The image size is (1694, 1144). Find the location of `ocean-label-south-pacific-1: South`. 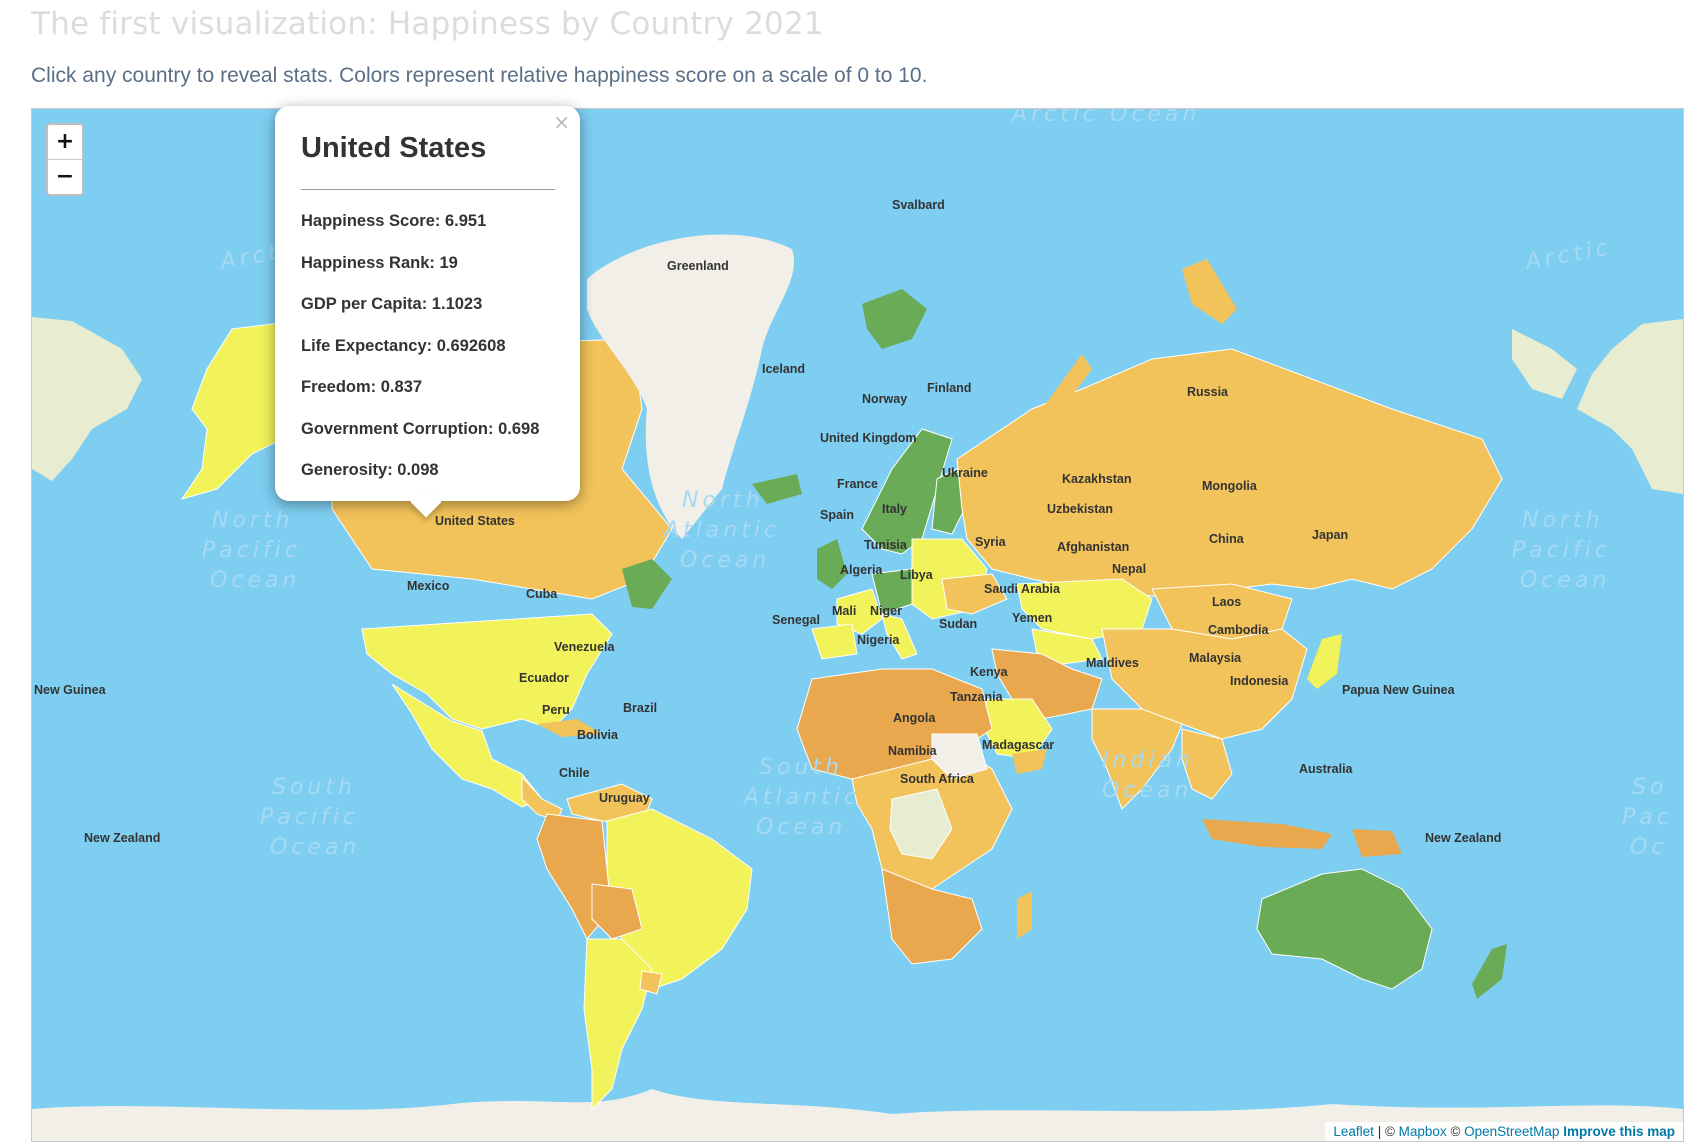

ocean-label-south-pacific-1: South is located at coordinates (314, 787).